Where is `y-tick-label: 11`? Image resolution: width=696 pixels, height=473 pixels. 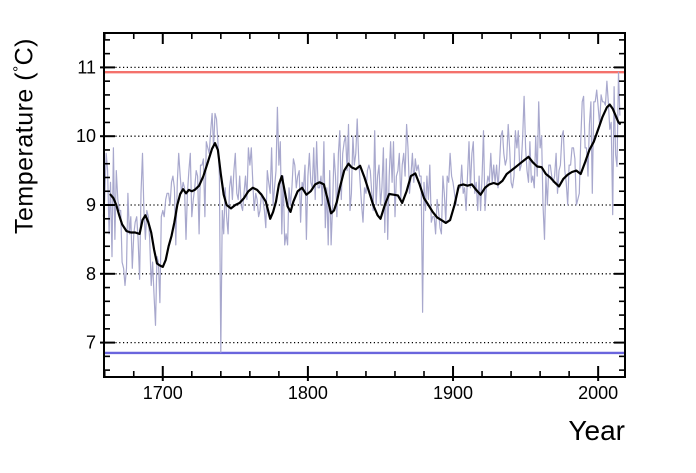
y-tick-label: 11 is located at coordinates (86, 67).